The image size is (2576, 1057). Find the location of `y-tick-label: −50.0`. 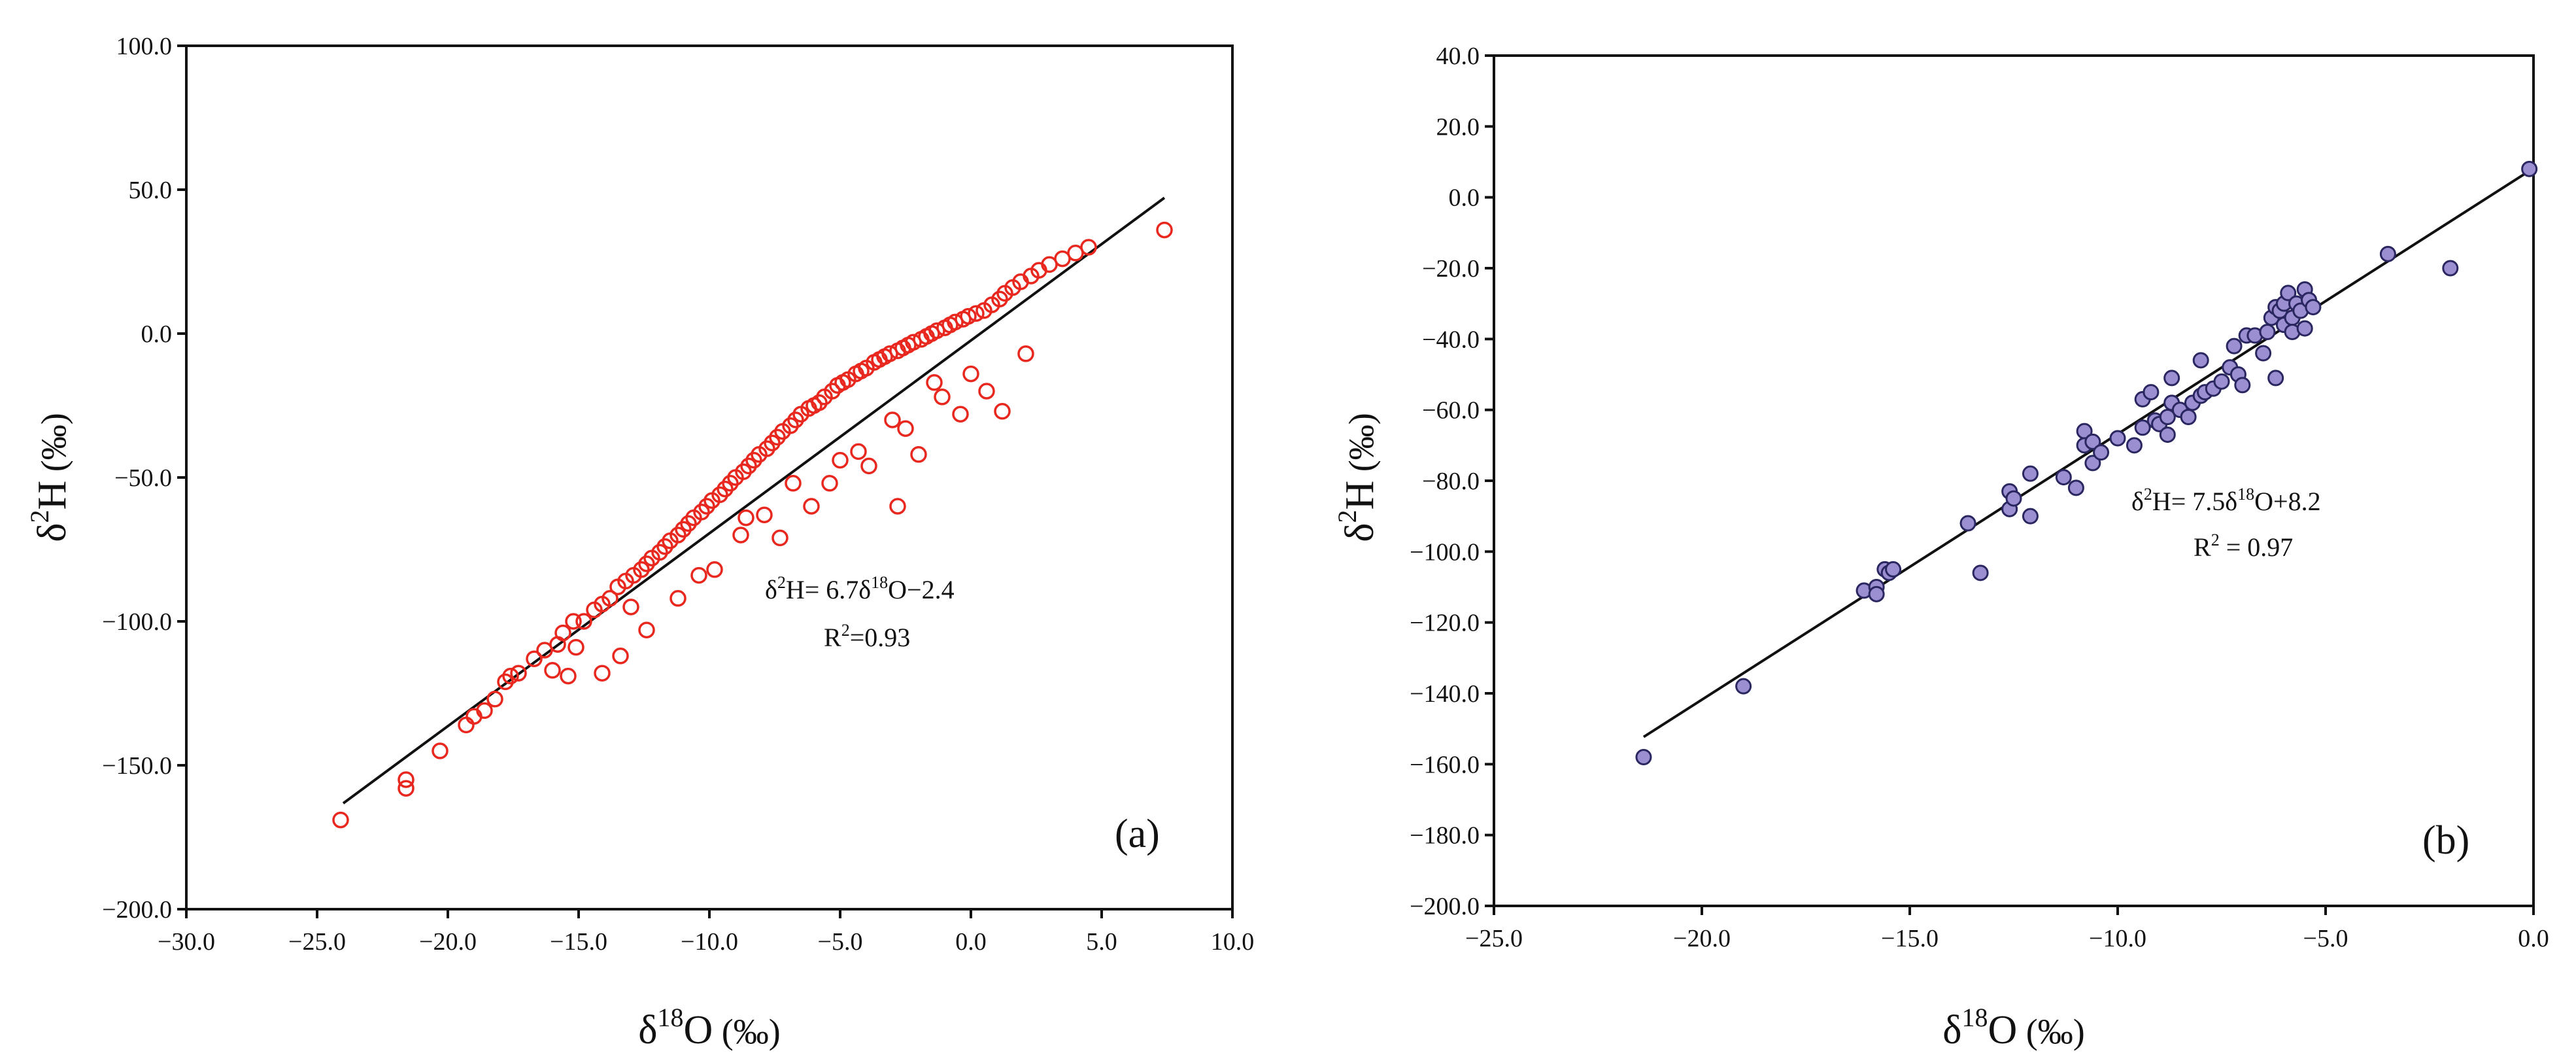

y-tick-label: −50.0 is located at coordinates (143, 478).